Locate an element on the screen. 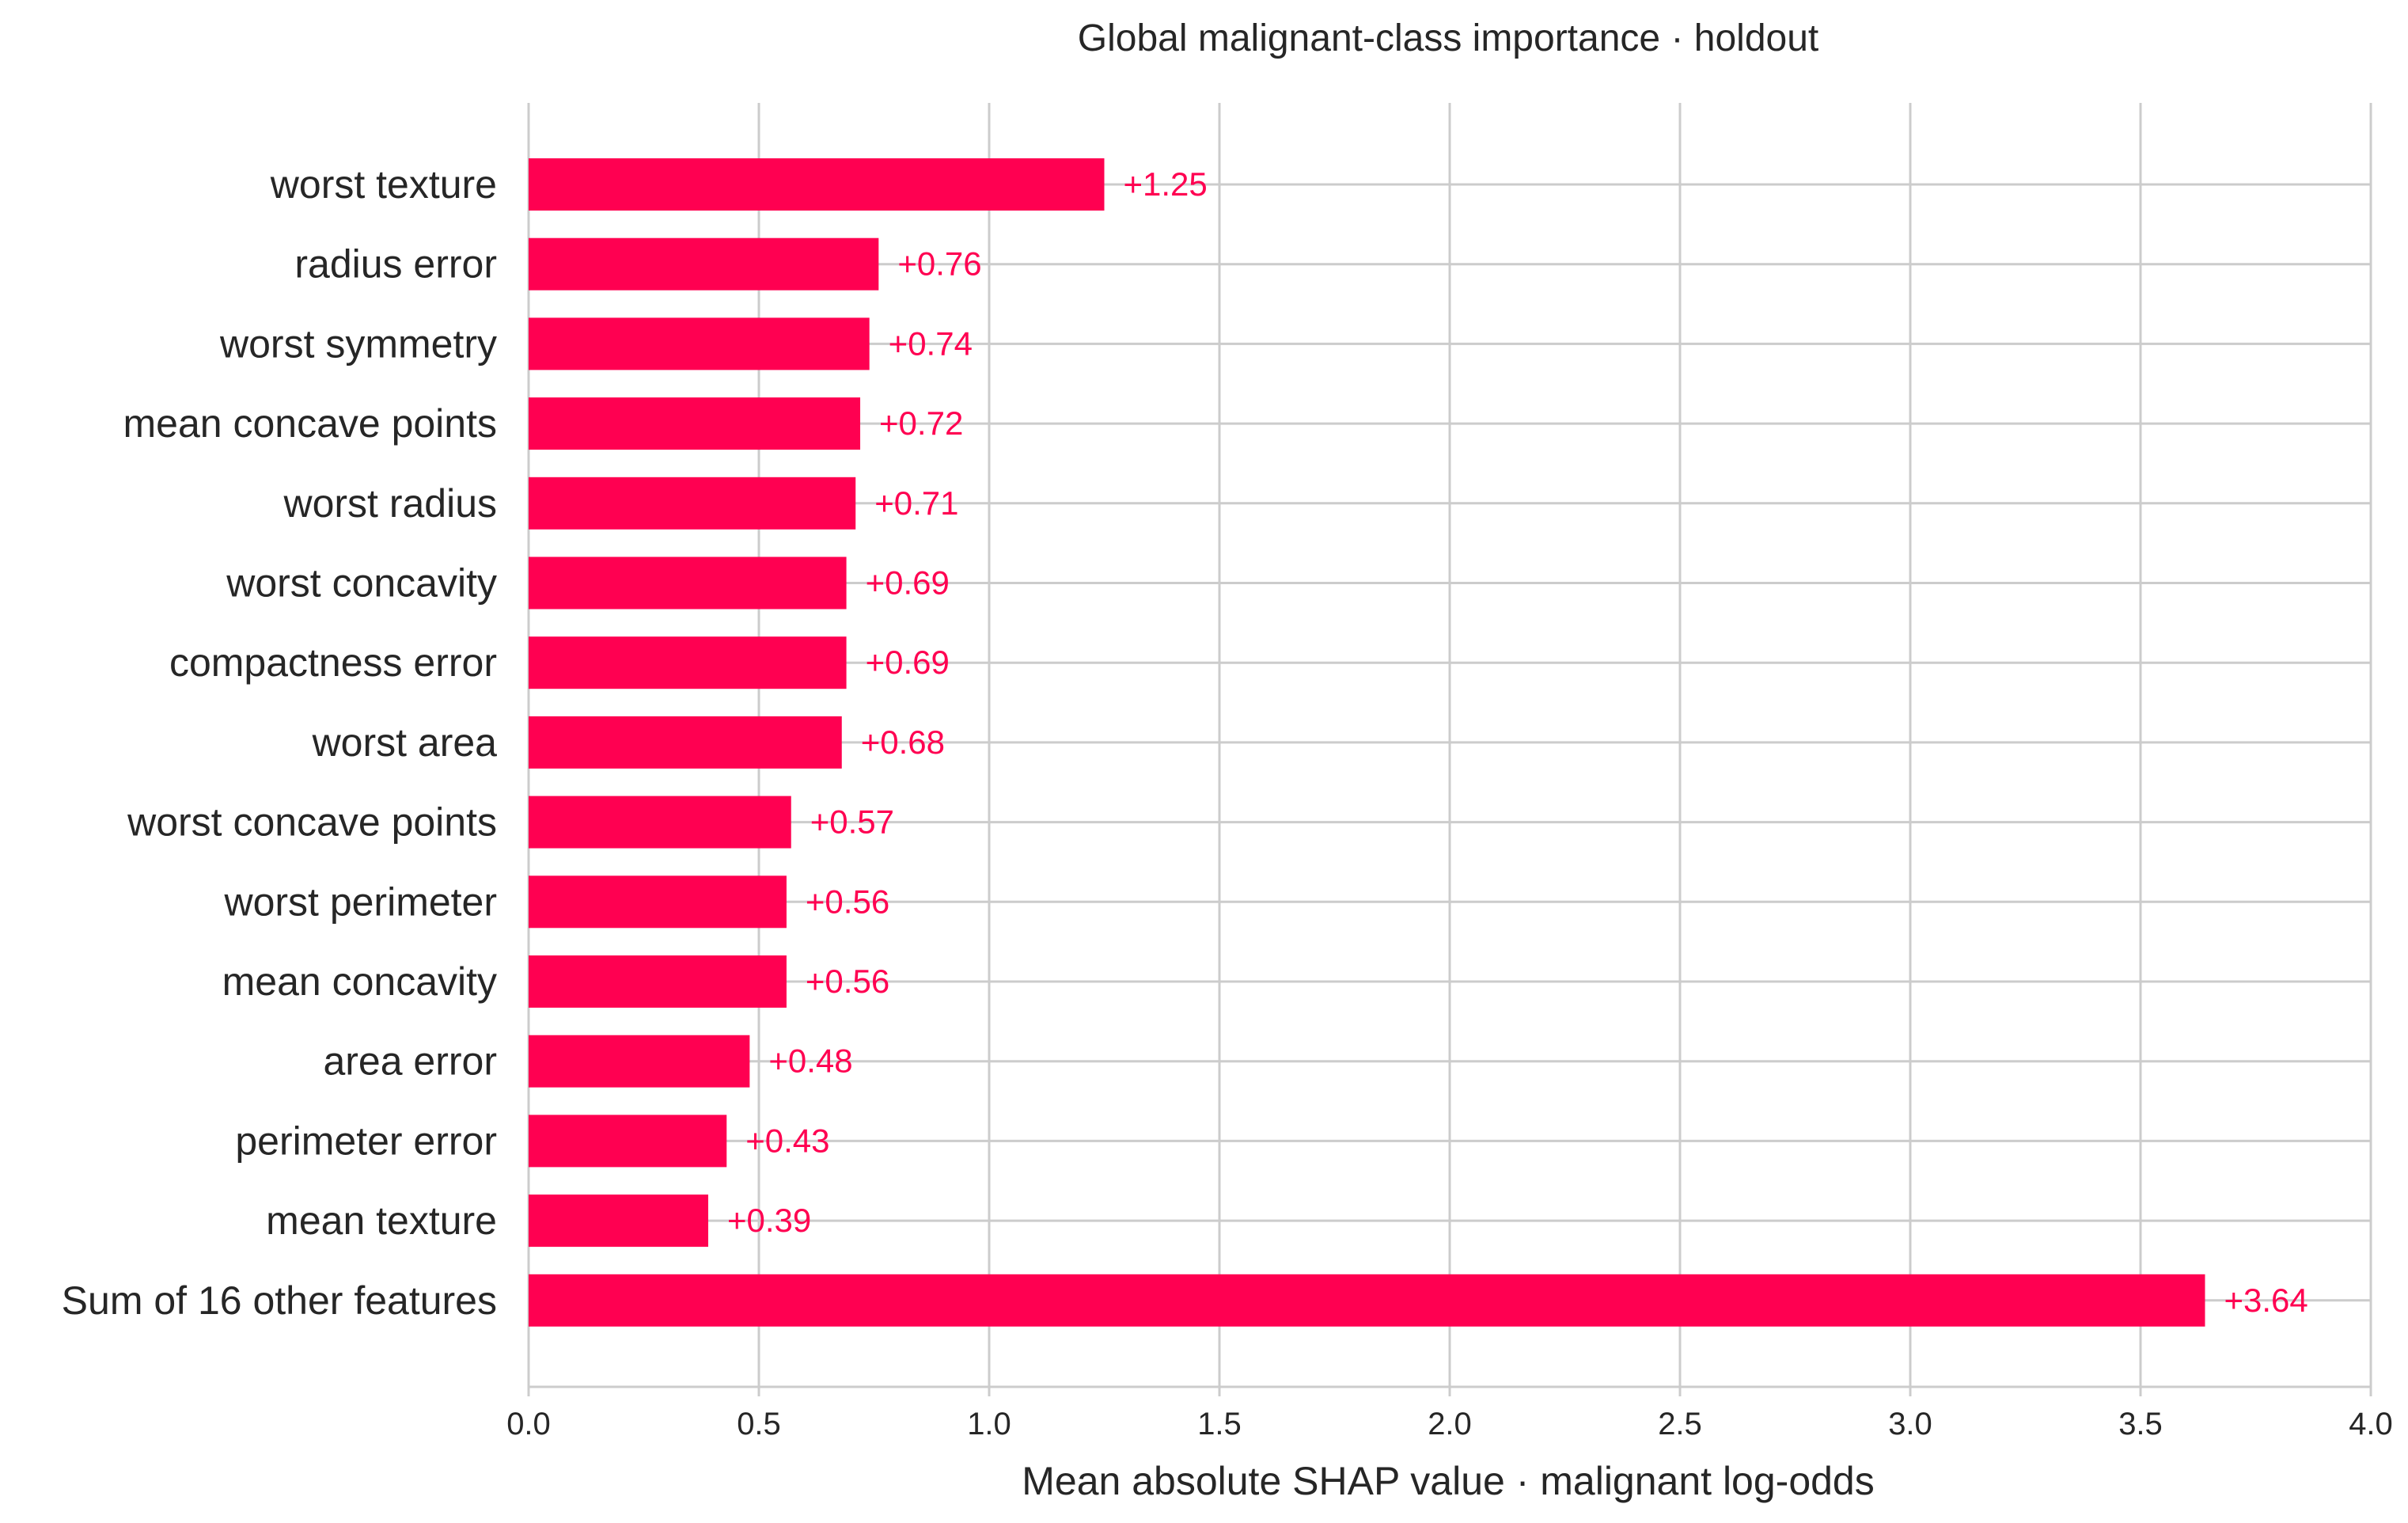 This screenshot has width=2408, height=1523. value-label: +0.68 is located at coordinates (903, 742).